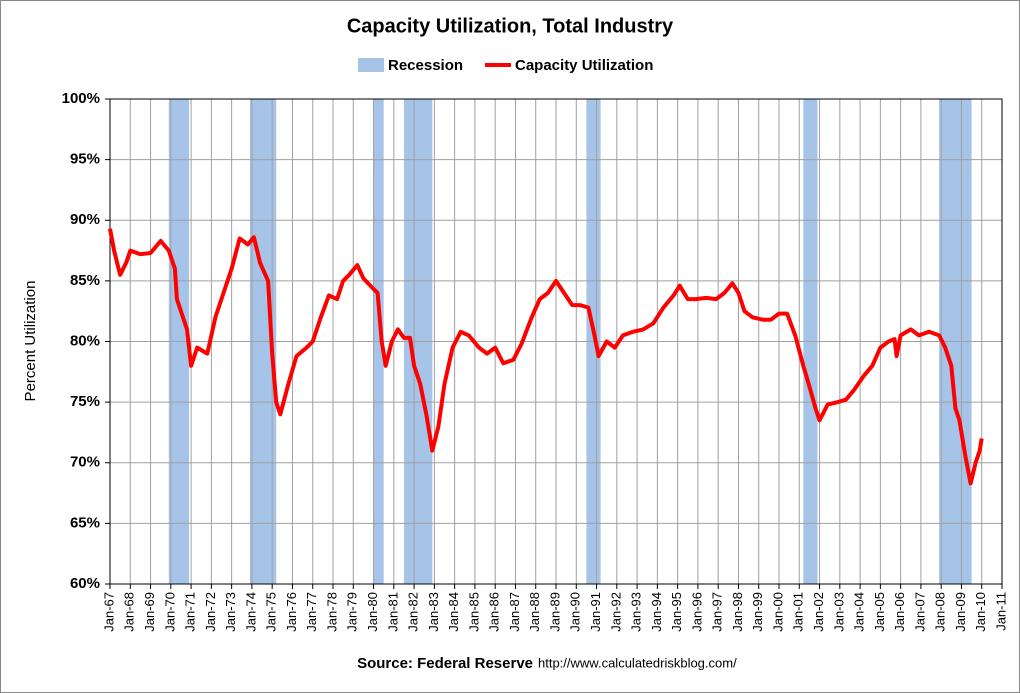 Image resolution: width=1020 pixels, height=693 pixels. Describe the element at coordinates (798, 612) in the screenshot. I see `x-tick-label: Jan-01` at that location.